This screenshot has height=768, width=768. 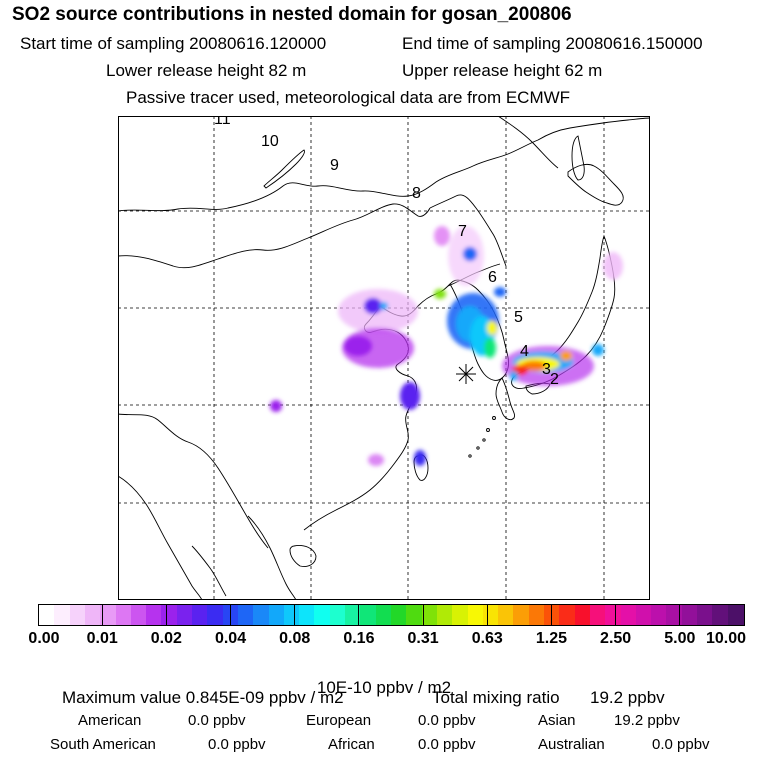 I want to click on end-time-label: End time of sampling 20080616.150000, so click(x=552, y=43).